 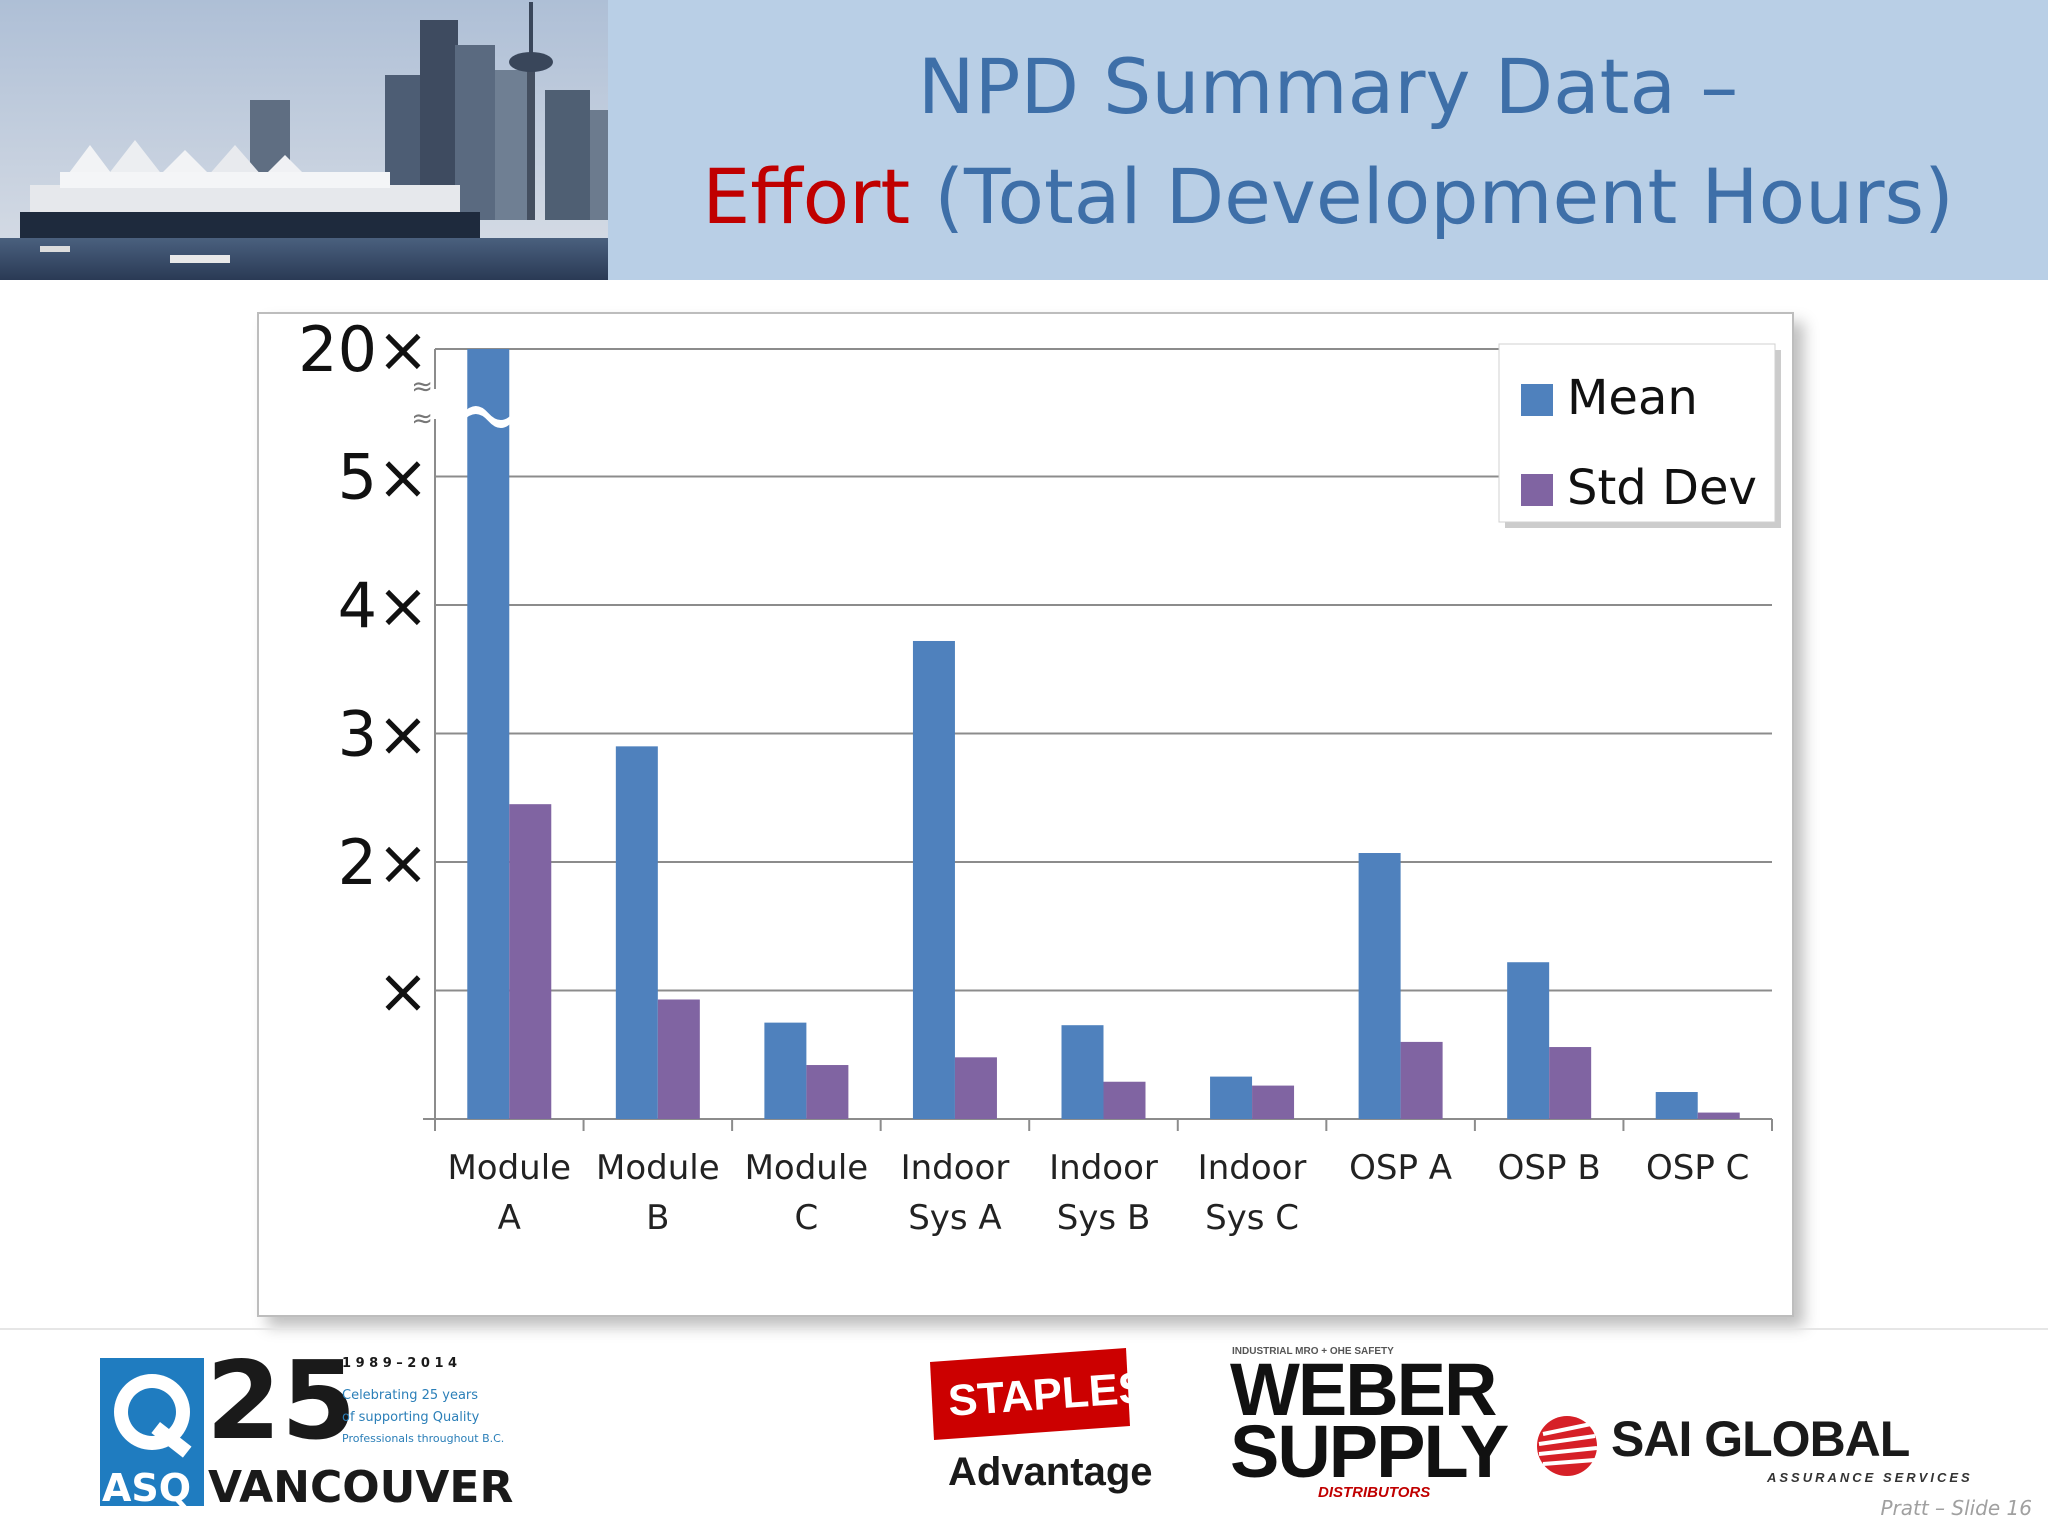 I want to click on asq-label: ASQ, so click(x=147, y=1488).